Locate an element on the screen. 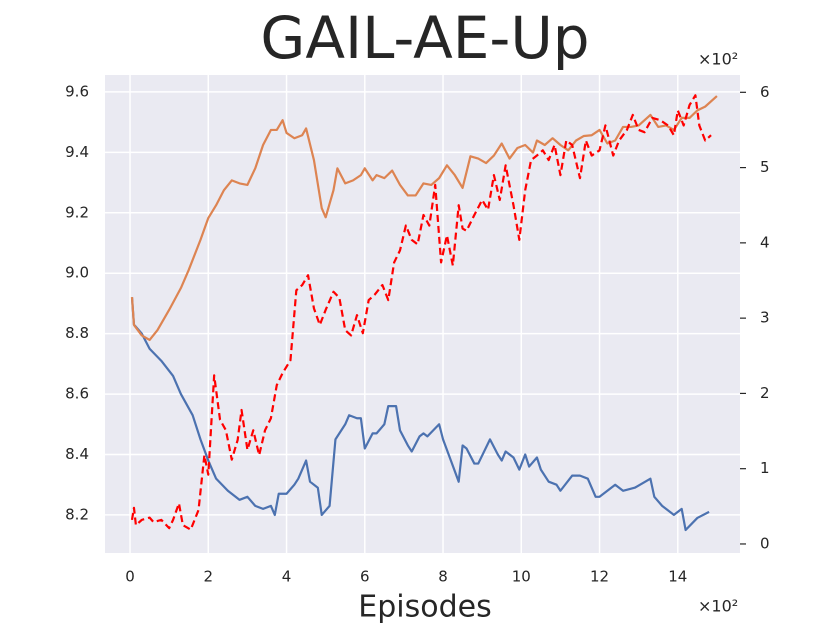 This screenshot has height=623, width=830. y2-tick-label: 4 is located at coordinates (765, 242).